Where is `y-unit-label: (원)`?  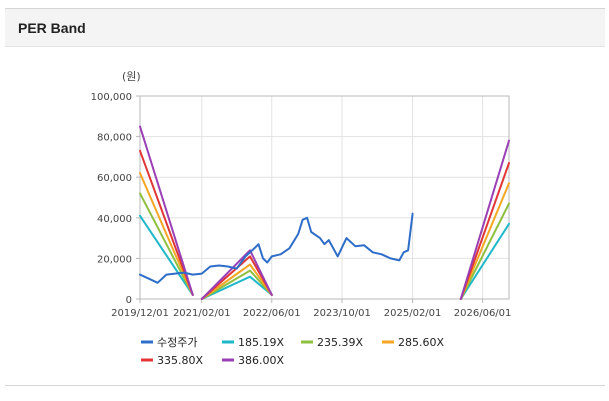 y-unit-label: (원) is located at coordinates (131, 76).